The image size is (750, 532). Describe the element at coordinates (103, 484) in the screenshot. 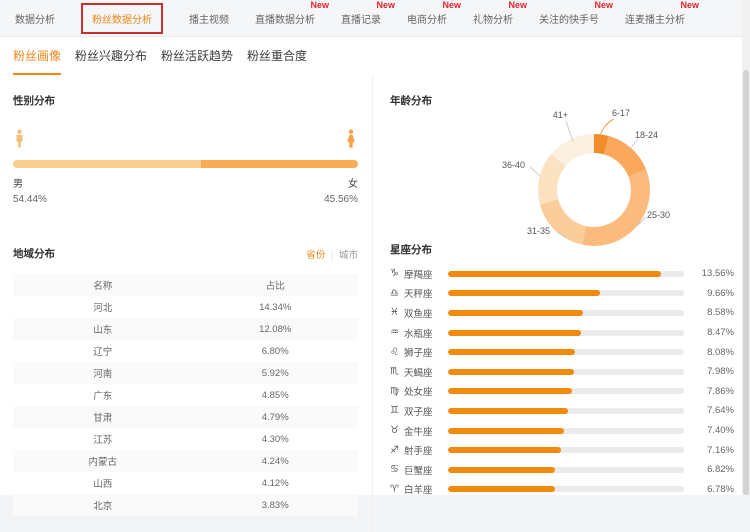

I see `region-name-cell: 山西` at that location.